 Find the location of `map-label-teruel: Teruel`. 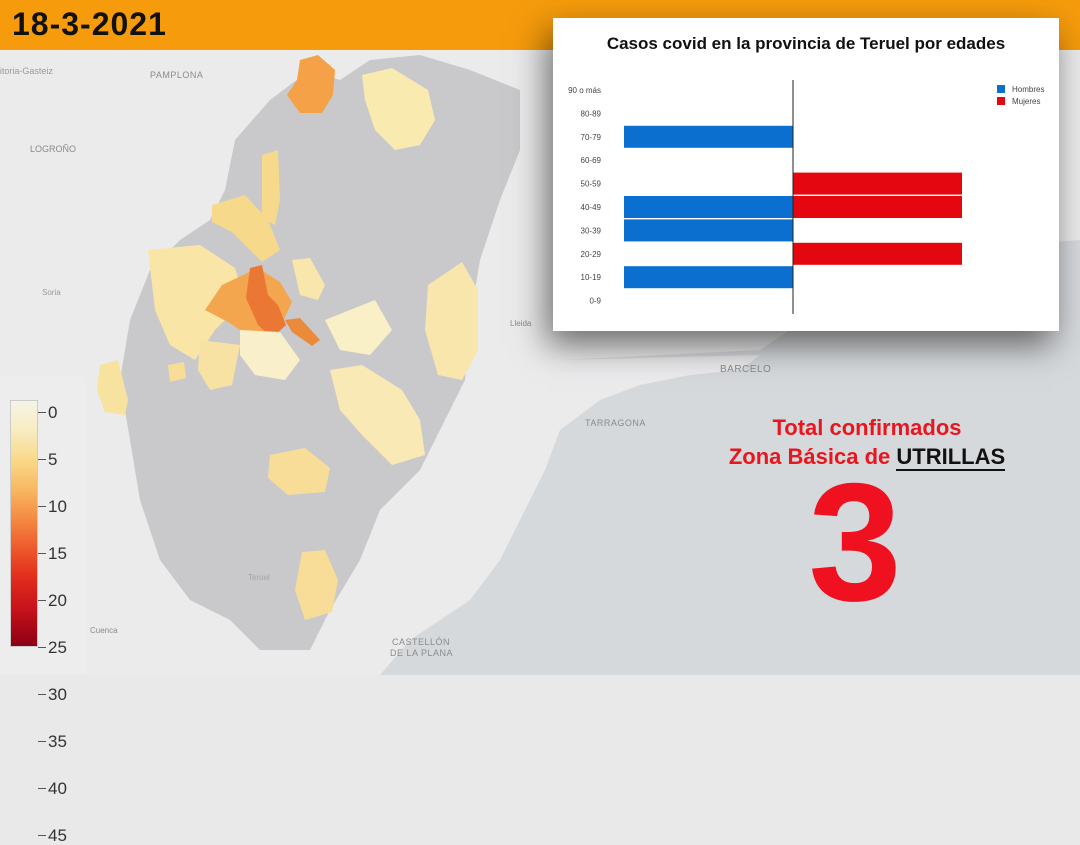

map-label-teruel: Teruel is located at coordinates (259, 577).